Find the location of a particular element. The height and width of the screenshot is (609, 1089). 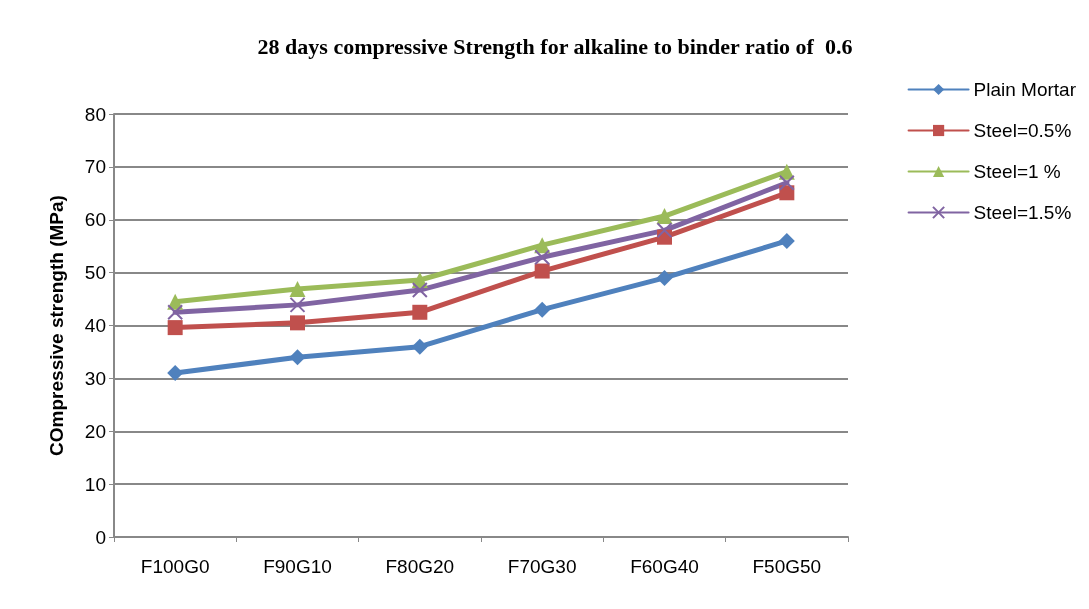

x-tick-label: F90G10 is located at coordinates (297, 566).